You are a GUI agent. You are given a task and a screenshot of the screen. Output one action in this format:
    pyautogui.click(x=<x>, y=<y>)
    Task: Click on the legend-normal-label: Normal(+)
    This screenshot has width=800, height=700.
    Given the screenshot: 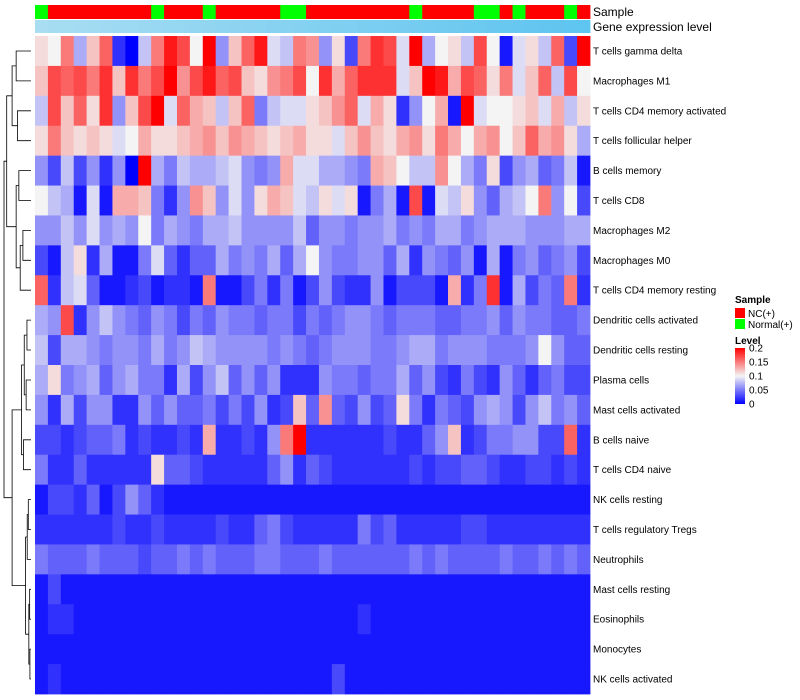 What is the action you would take?
    pyautogui.click(x=770, y=325)
    